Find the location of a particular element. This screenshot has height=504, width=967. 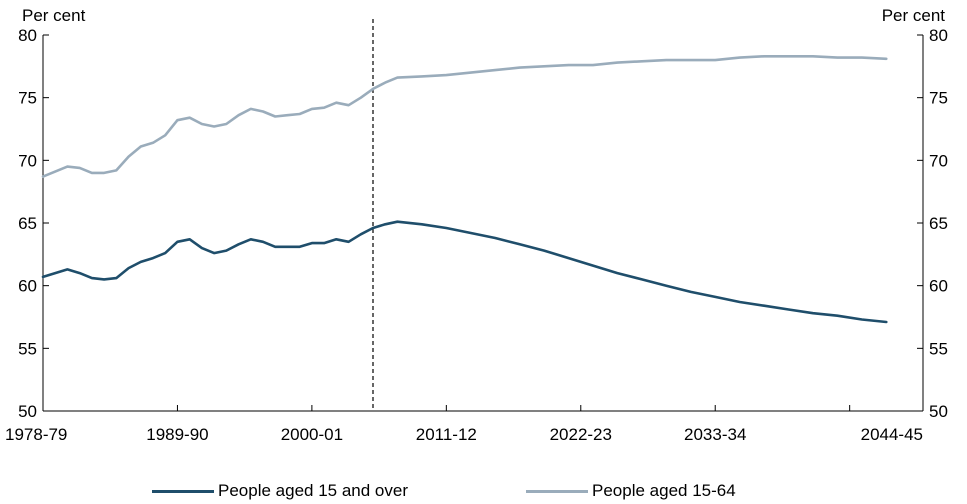

legend-item-15-64: People aged 15-64 is located at coordinates (631, 491).